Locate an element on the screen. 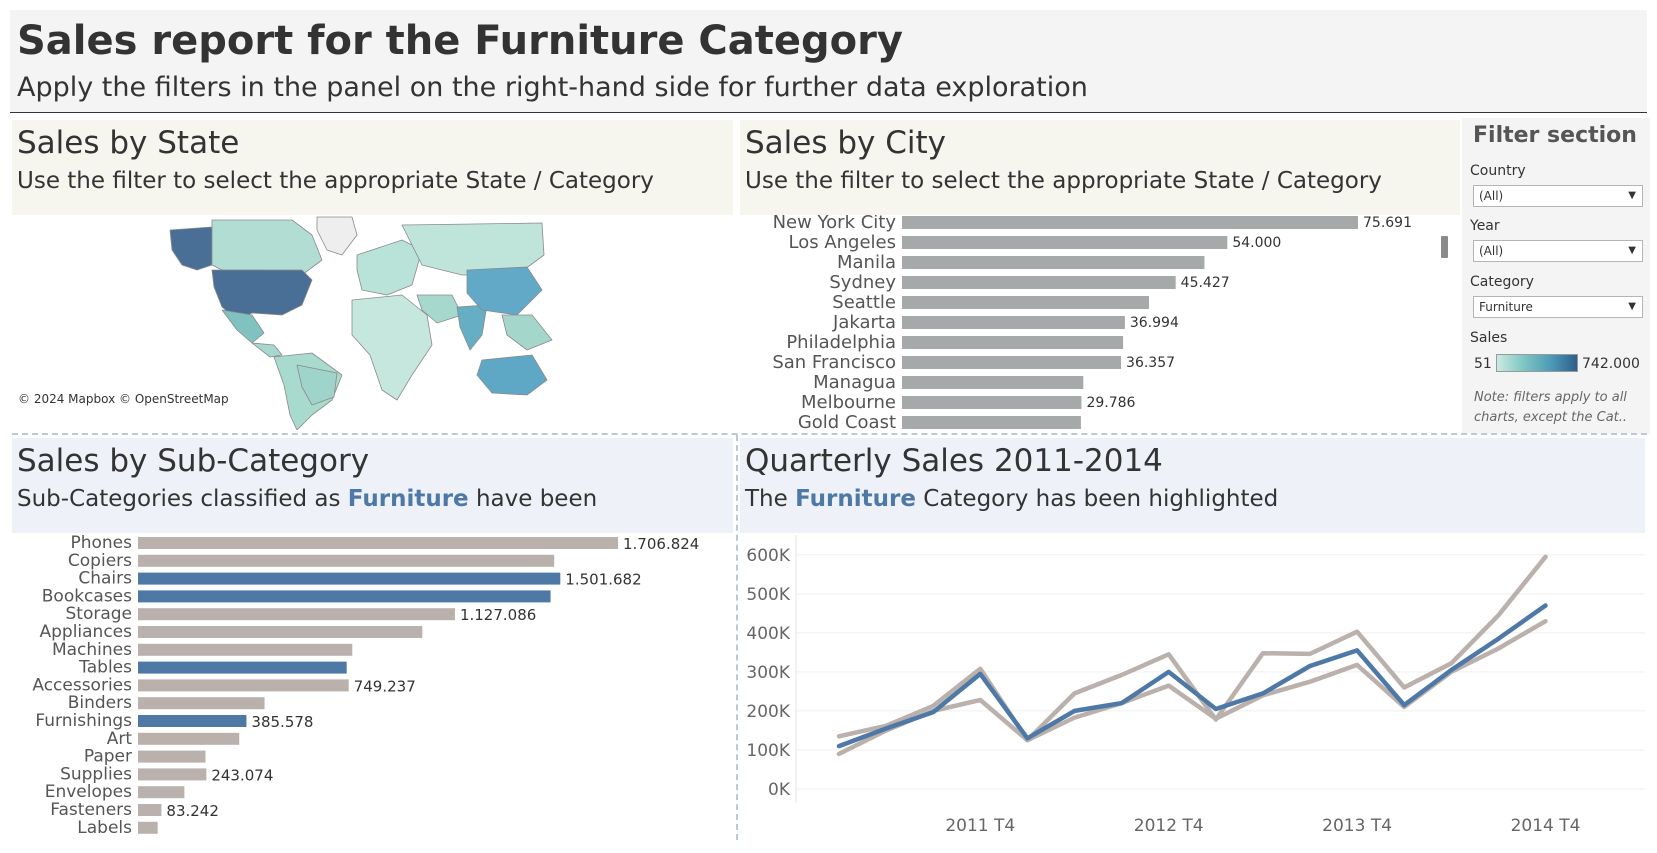  filter-section-title: Filter section is located at coordinates (1555, 135).